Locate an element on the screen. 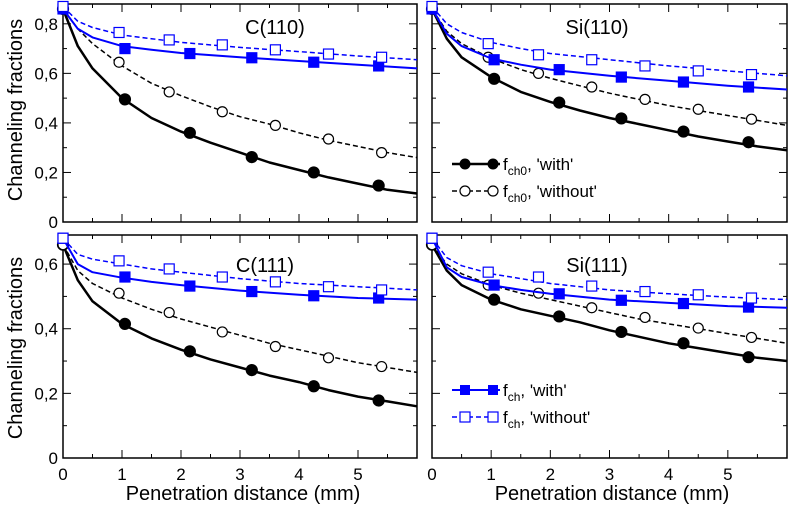  legend-label-fch0-with: fch0, 'with' is located at coordinates (538, 166).